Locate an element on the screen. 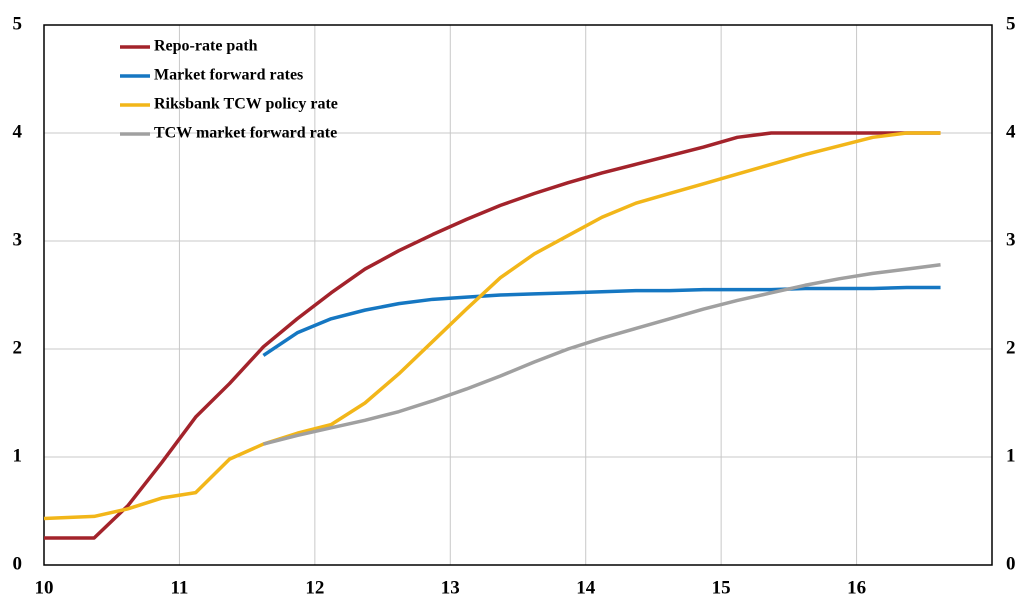  legend-label: Riksbank TCW policy rate is located at coordinates (246, 104).